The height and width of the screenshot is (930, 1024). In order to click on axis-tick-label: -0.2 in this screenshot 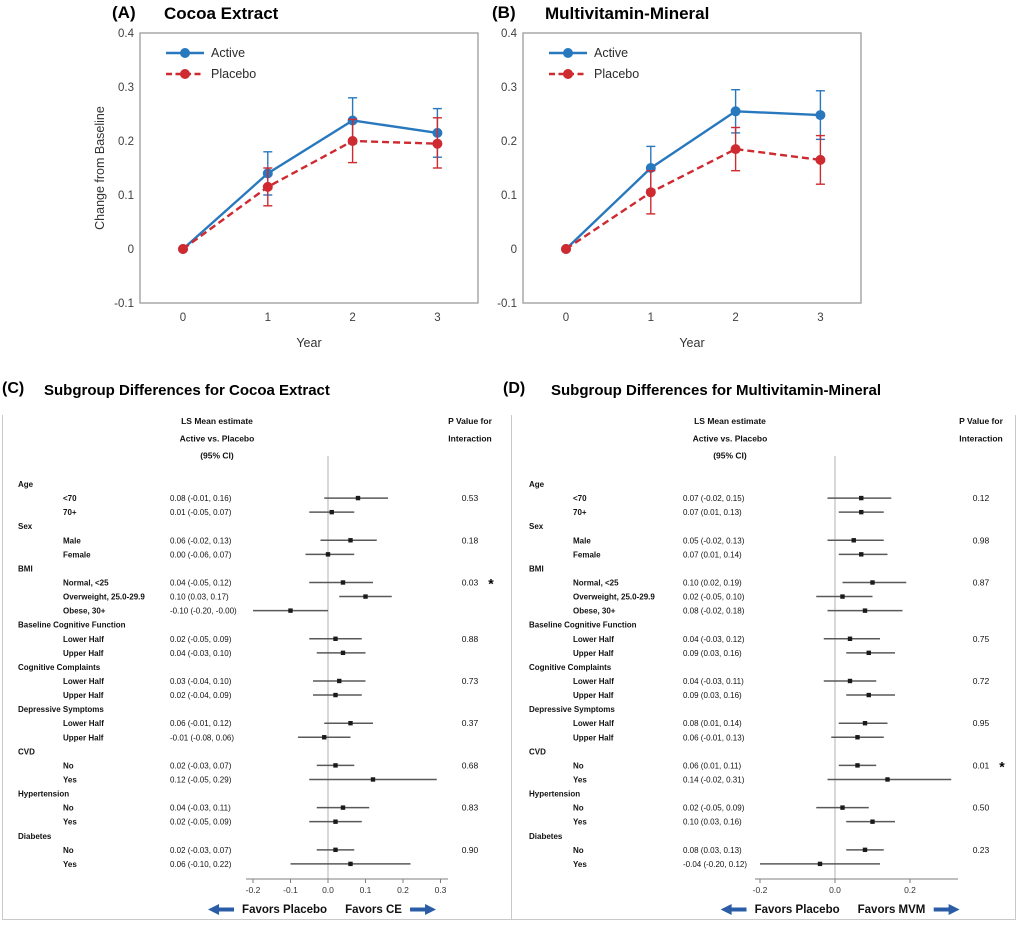, I will do `click(253, 890)`.